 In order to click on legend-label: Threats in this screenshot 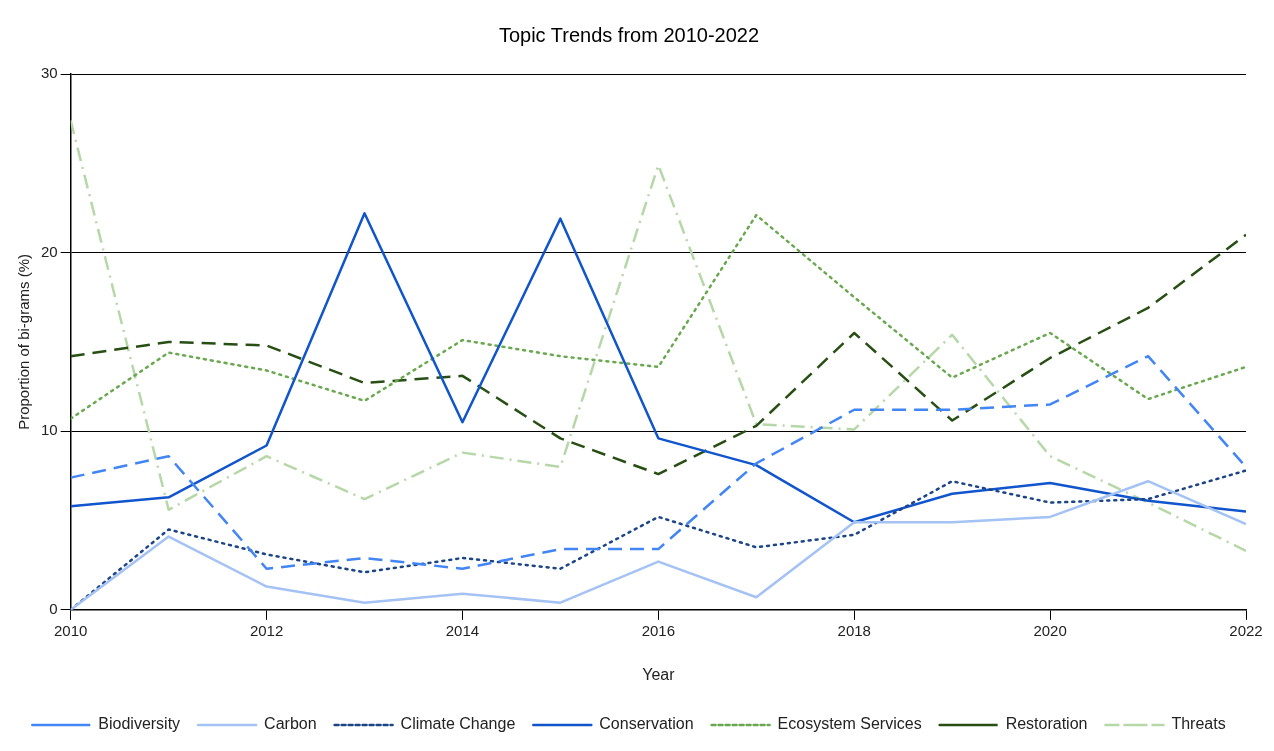, I will do `click(1198, 724)`.